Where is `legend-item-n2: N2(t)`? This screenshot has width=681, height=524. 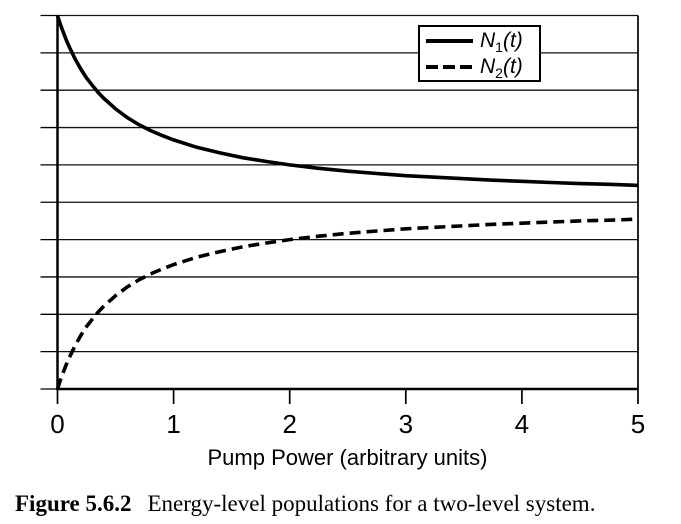
legend-item-n2: N2(t) is located at coordinates (482, 67).